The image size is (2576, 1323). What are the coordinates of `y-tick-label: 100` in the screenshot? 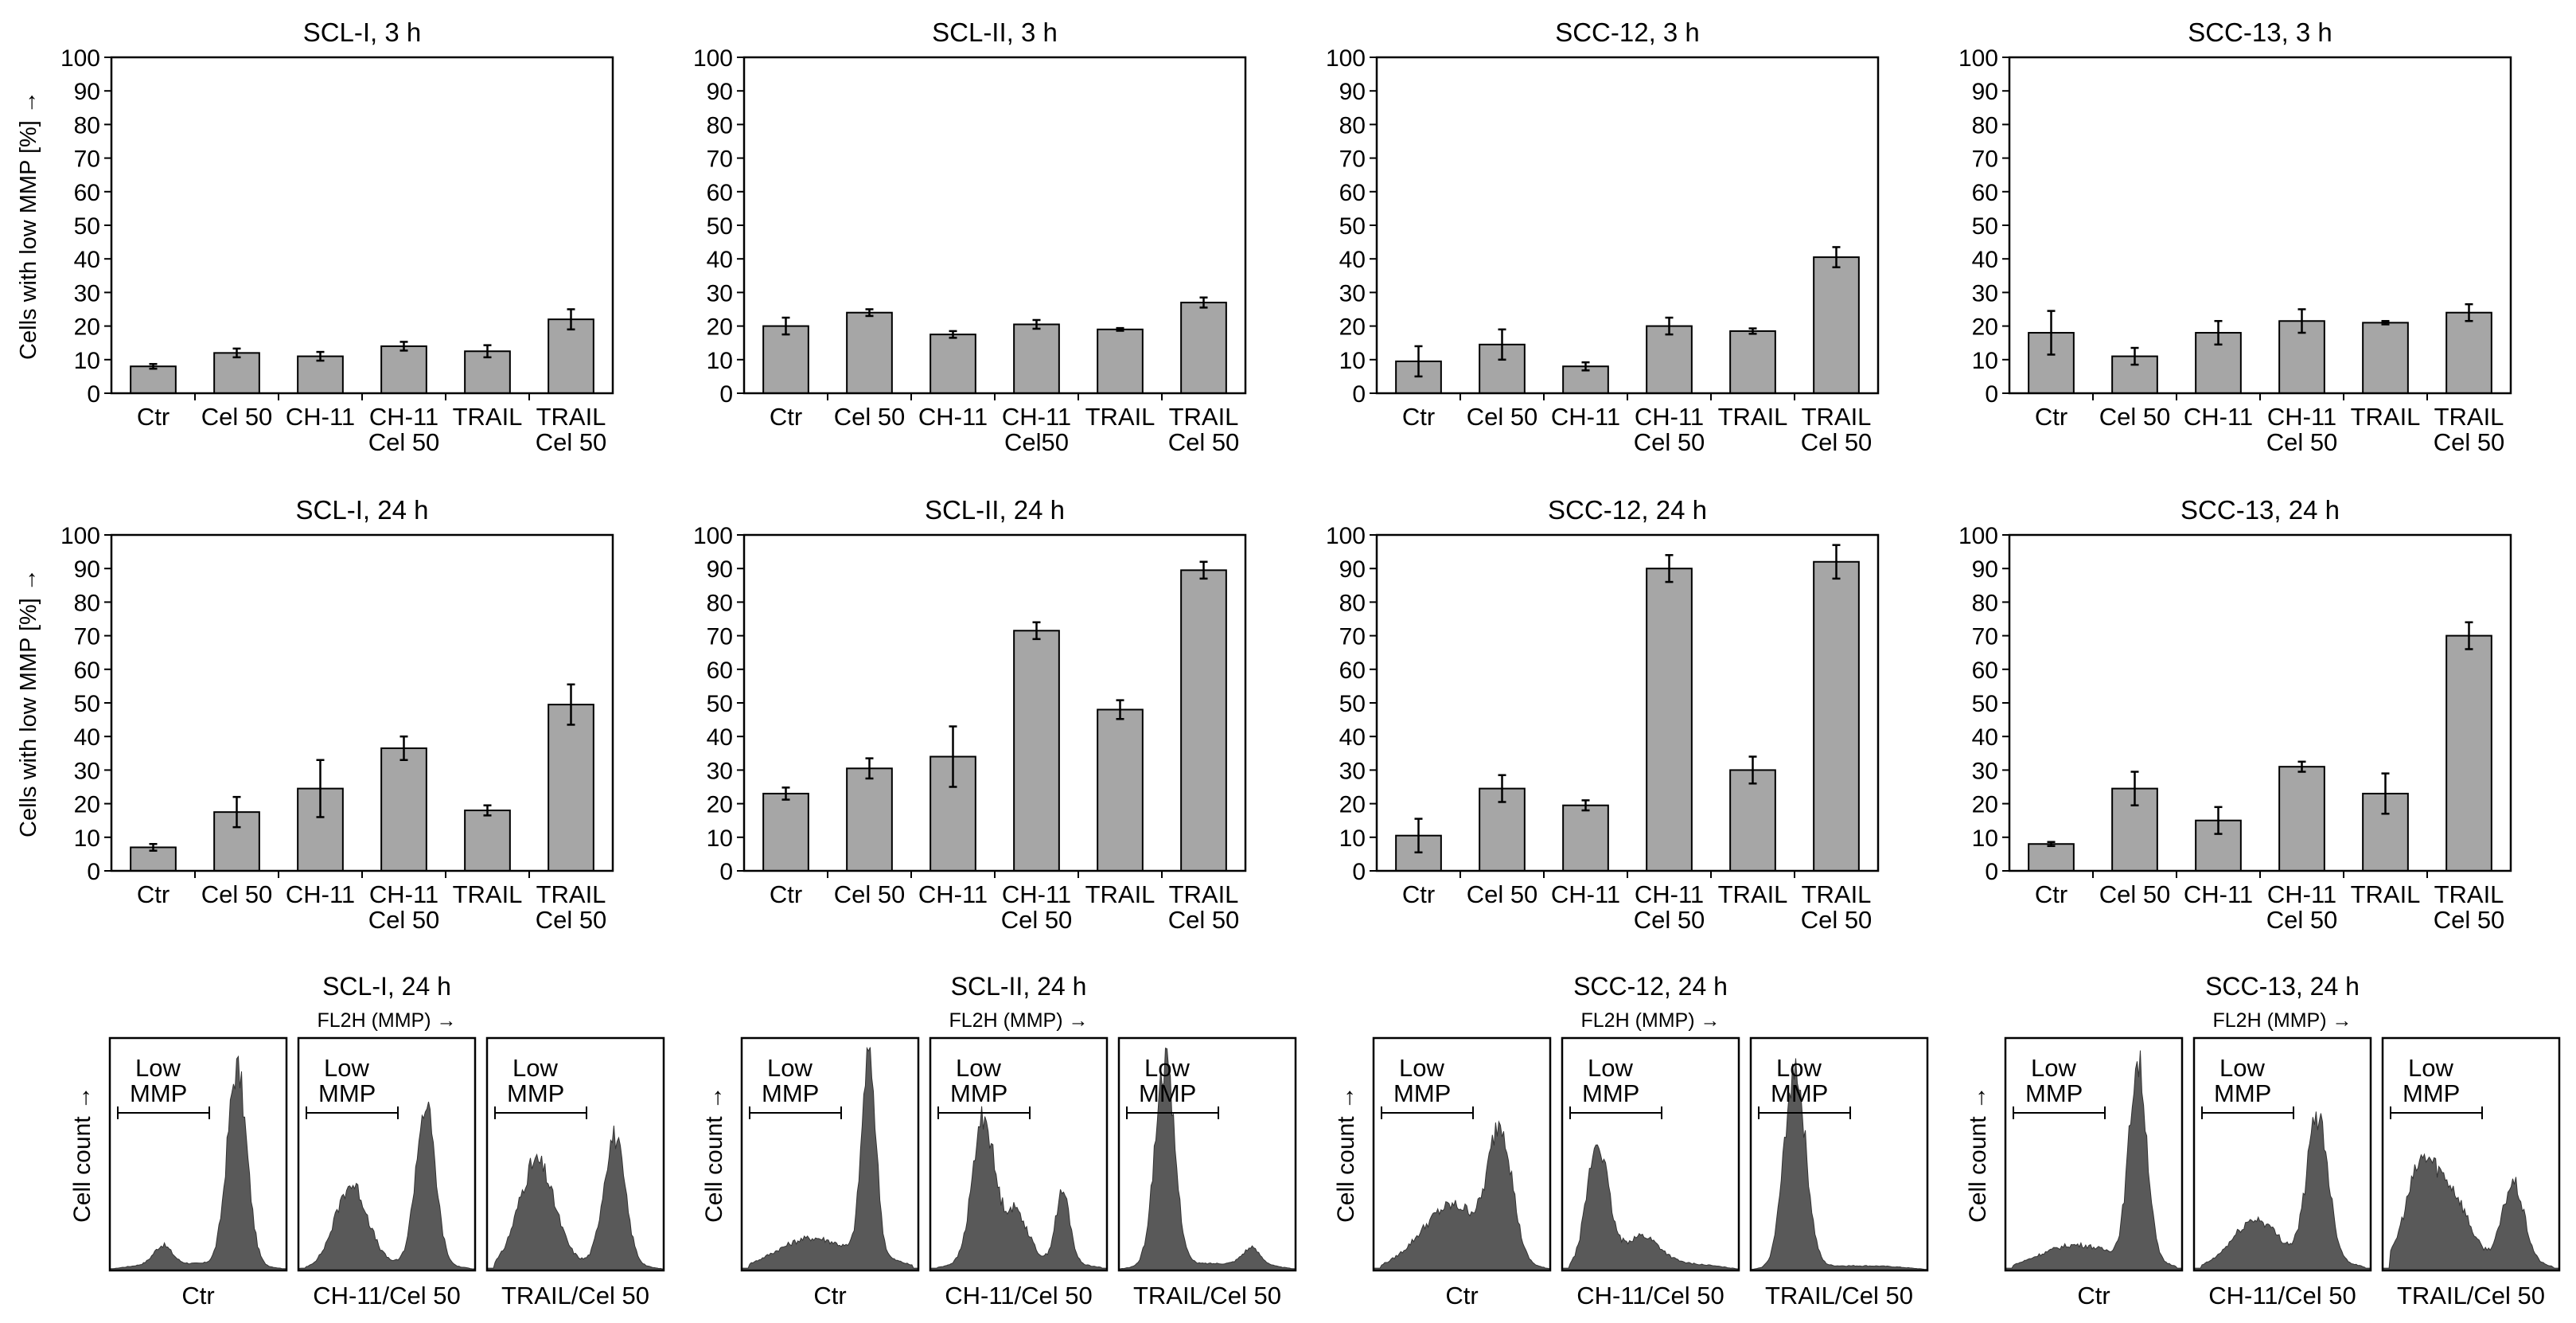 It's located at (80, 58).